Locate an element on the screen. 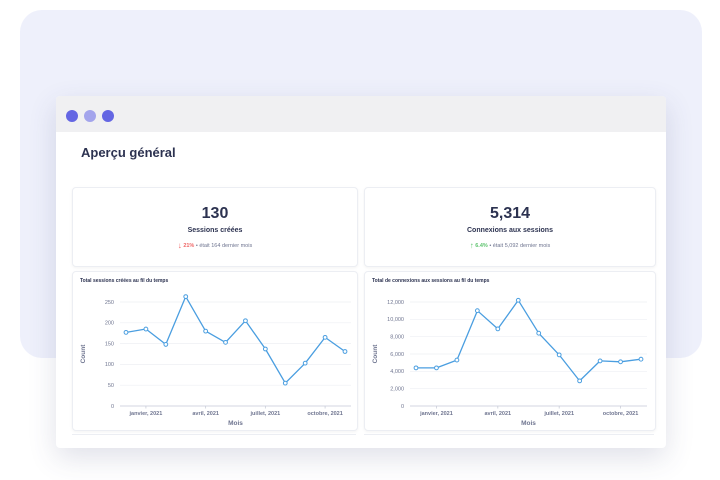 The height and width of the screenshot is (480, 720). kpi-label: Connexions aux sessions is located at coordinates (510, 230).